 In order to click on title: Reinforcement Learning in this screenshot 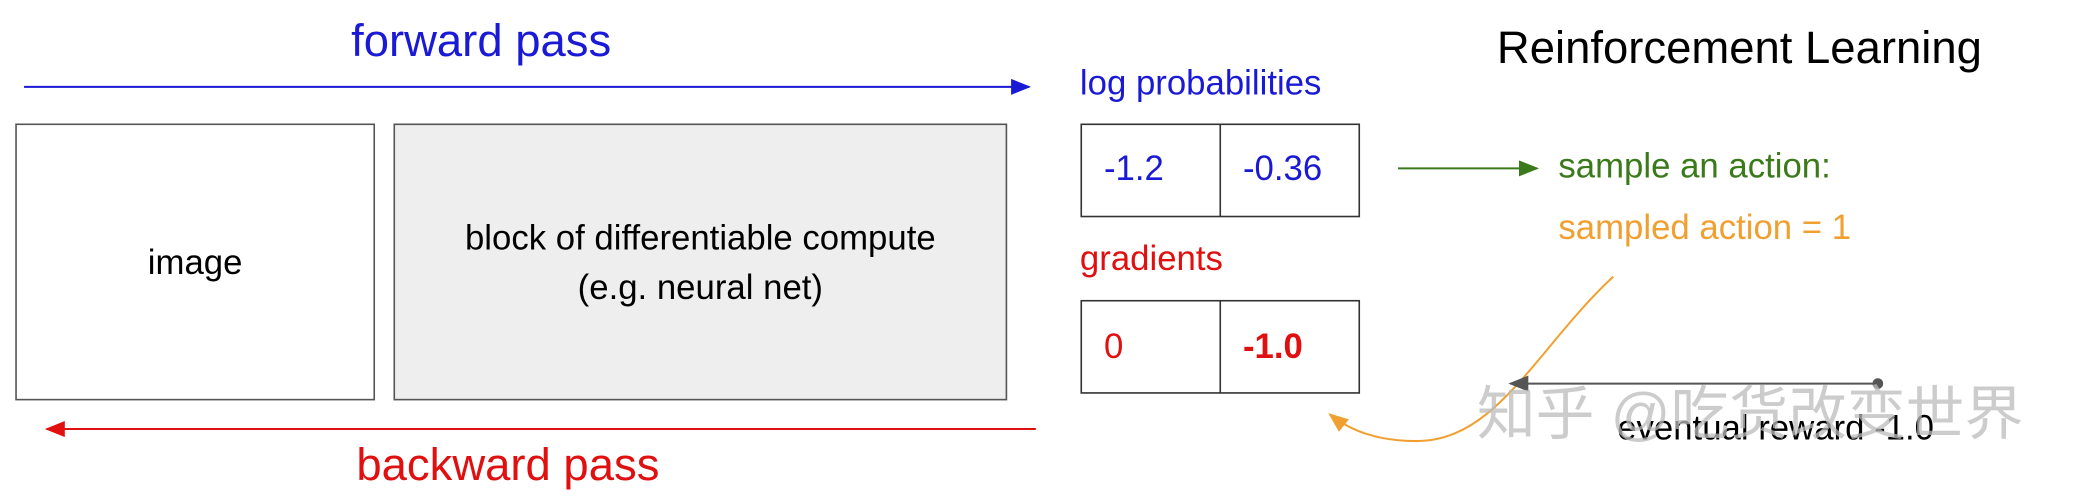, I will do `click(1739, 47)`.